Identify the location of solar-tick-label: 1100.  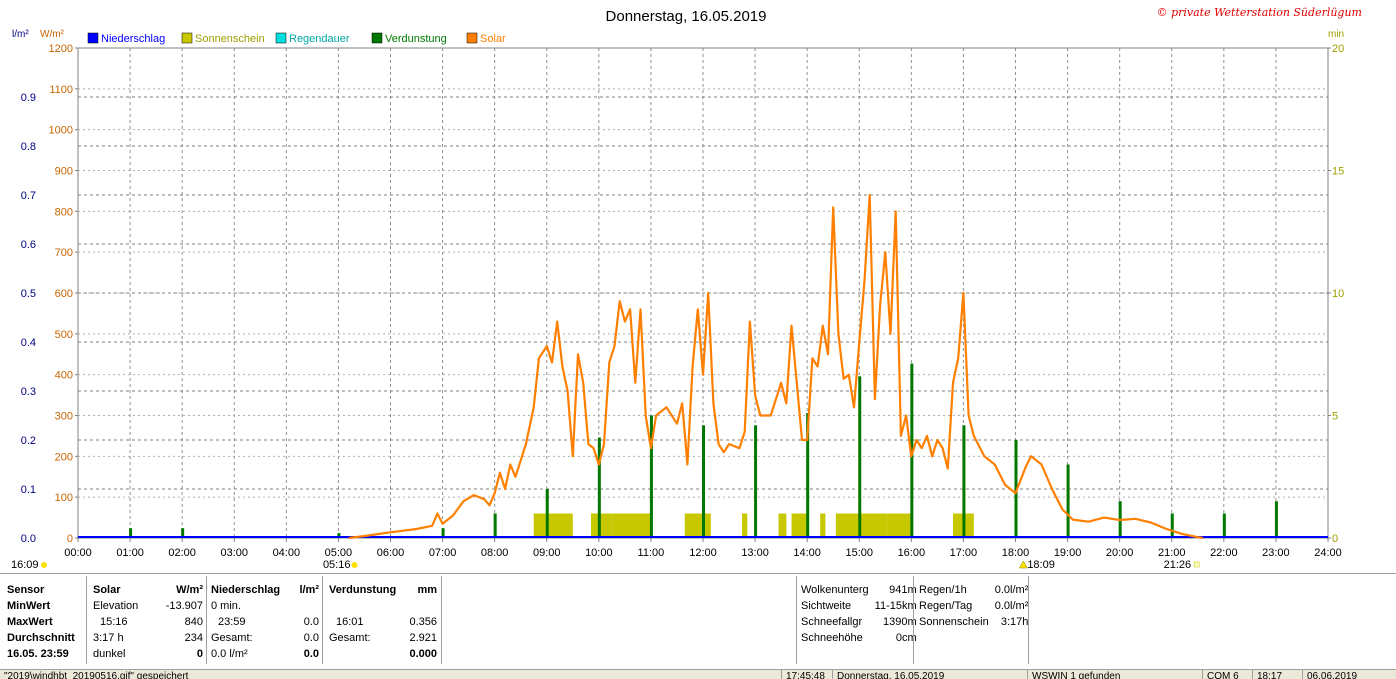
(61, 90).